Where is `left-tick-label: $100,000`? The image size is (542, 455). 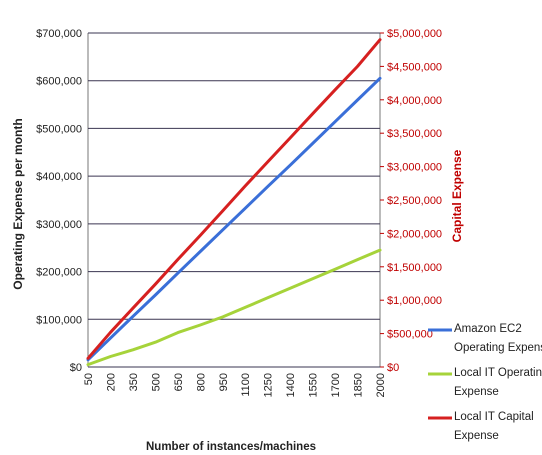 left-tick-label: $100,000 is located at coordinates (59, 320).